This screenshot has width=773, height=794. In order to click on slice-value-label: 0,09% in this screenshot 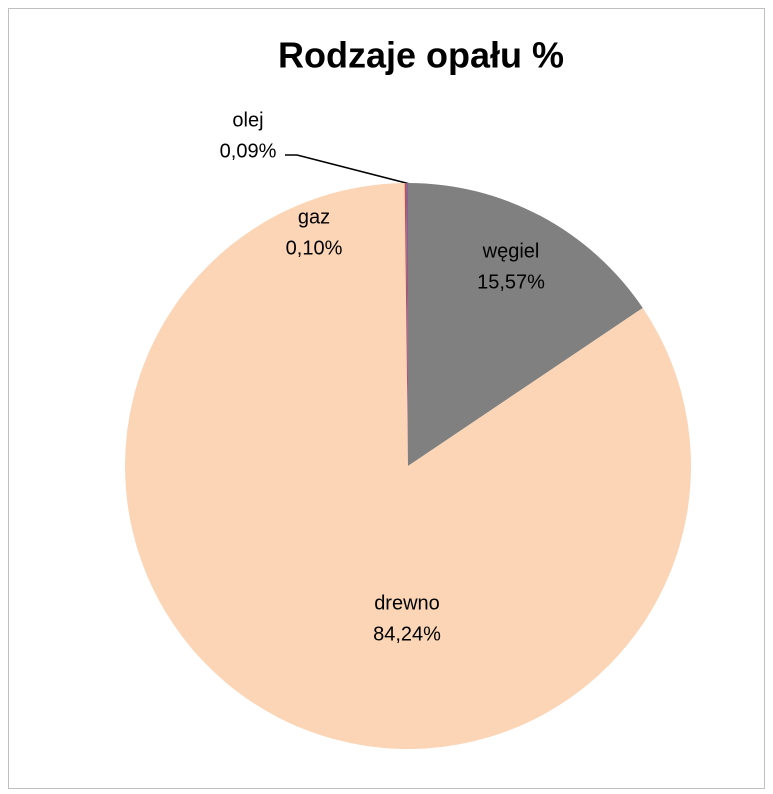, I will do `click(248, 151)`.